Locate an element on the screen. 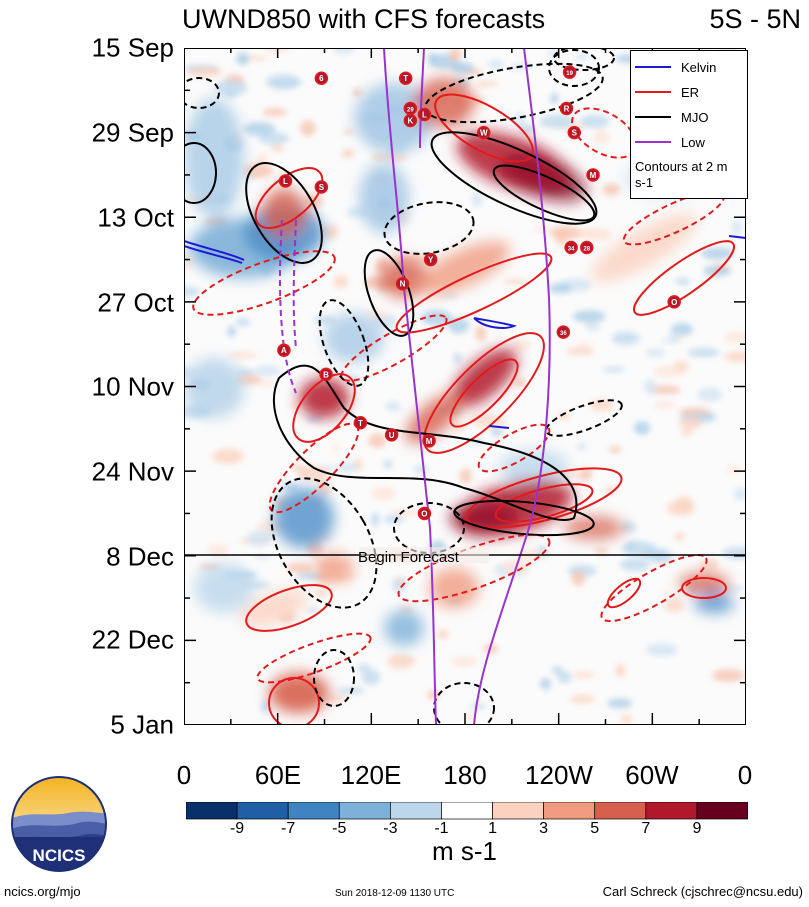  legend-label: Low is located at coordinates (693, 142).